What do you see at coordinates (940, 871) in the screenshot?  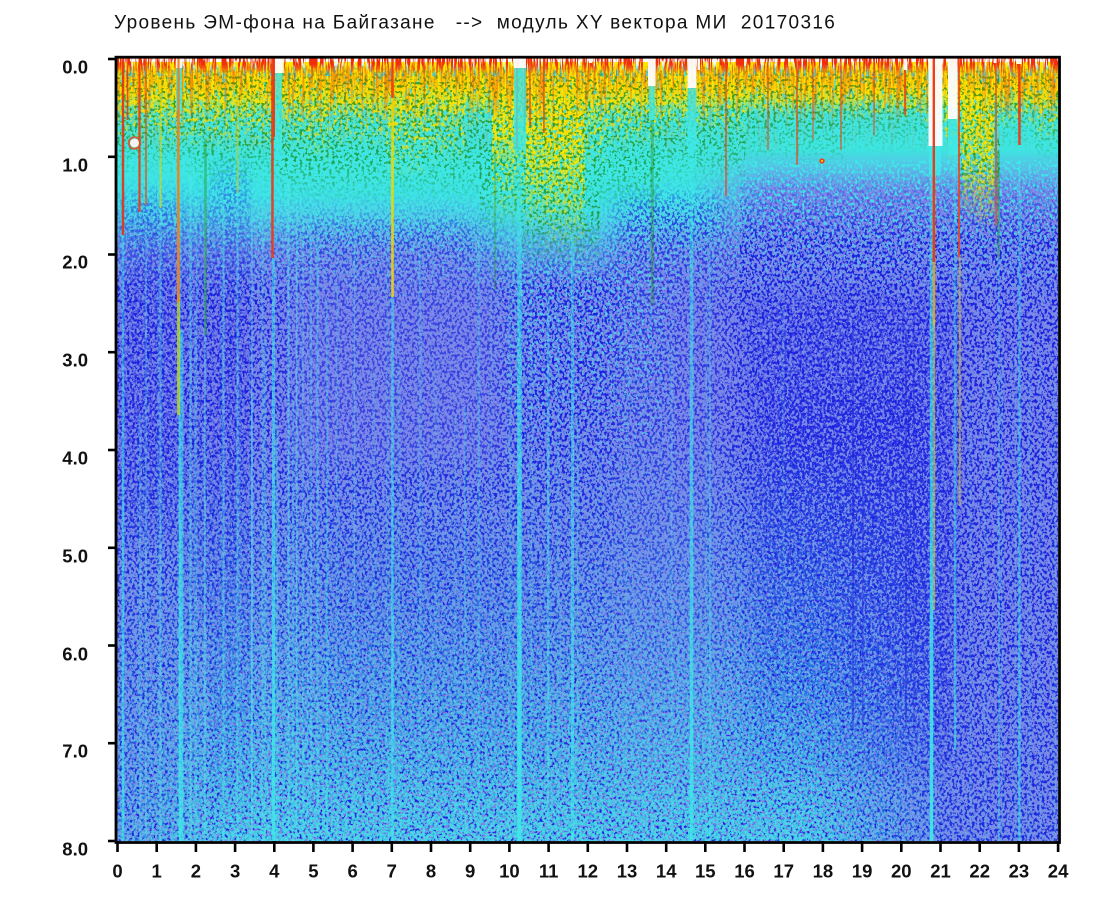 I see `svg-text: 21` at bounding box center [940, 871].